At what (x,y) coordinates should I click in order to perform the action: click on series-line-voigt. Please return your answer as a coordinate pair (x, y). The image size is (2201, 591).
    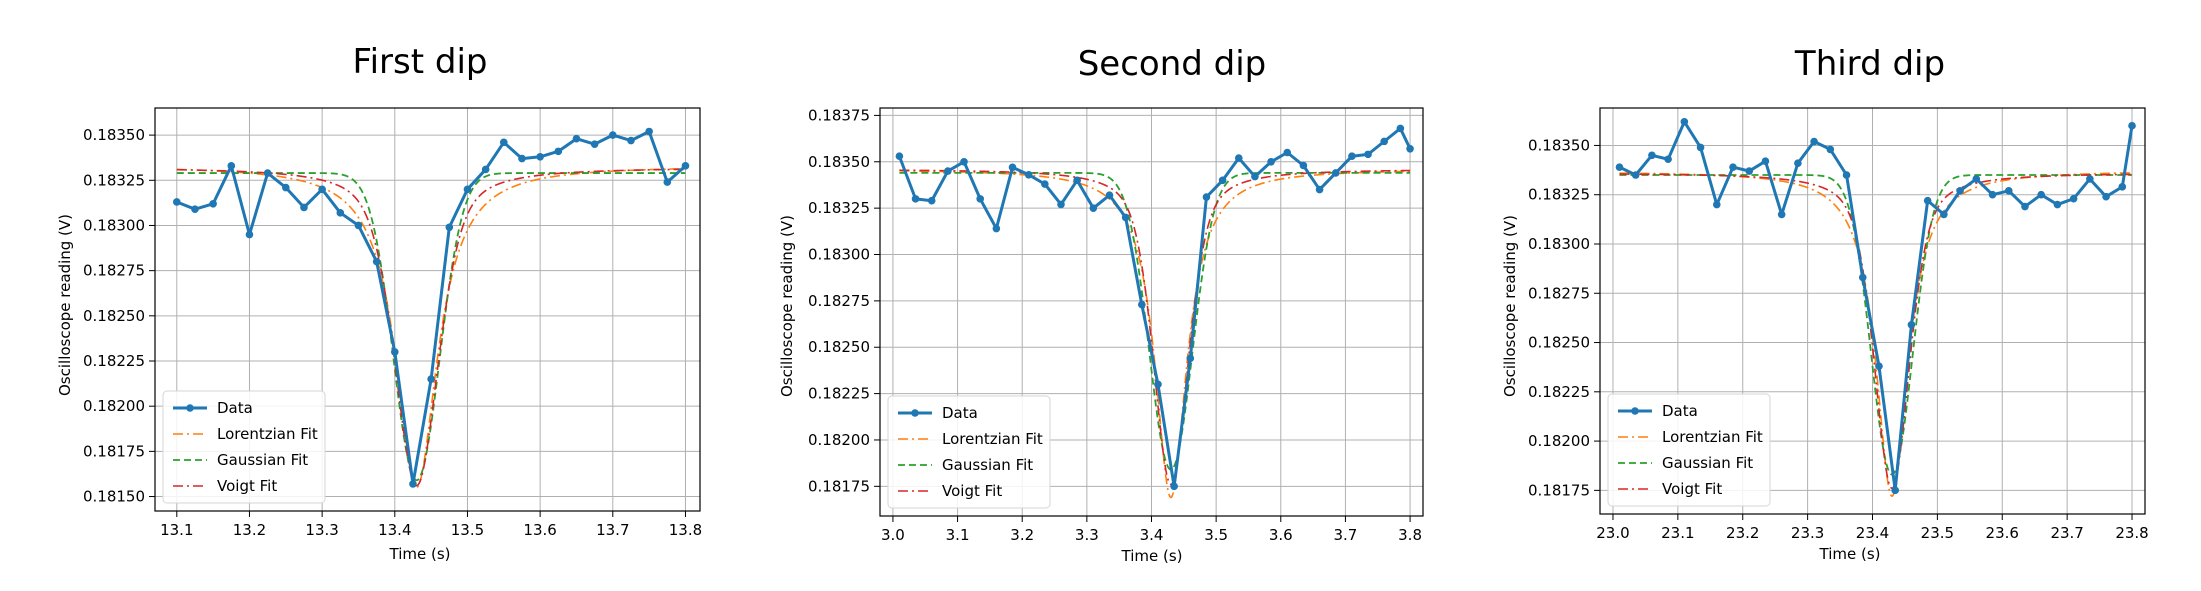
    Looking at the image, I should click on (1876, 331).